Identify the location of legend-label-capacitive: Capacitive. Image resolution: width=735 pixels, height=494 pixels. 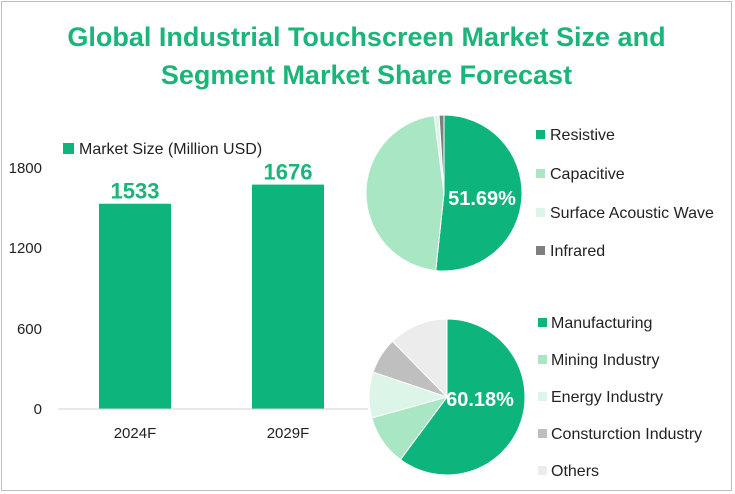
(587, 174).